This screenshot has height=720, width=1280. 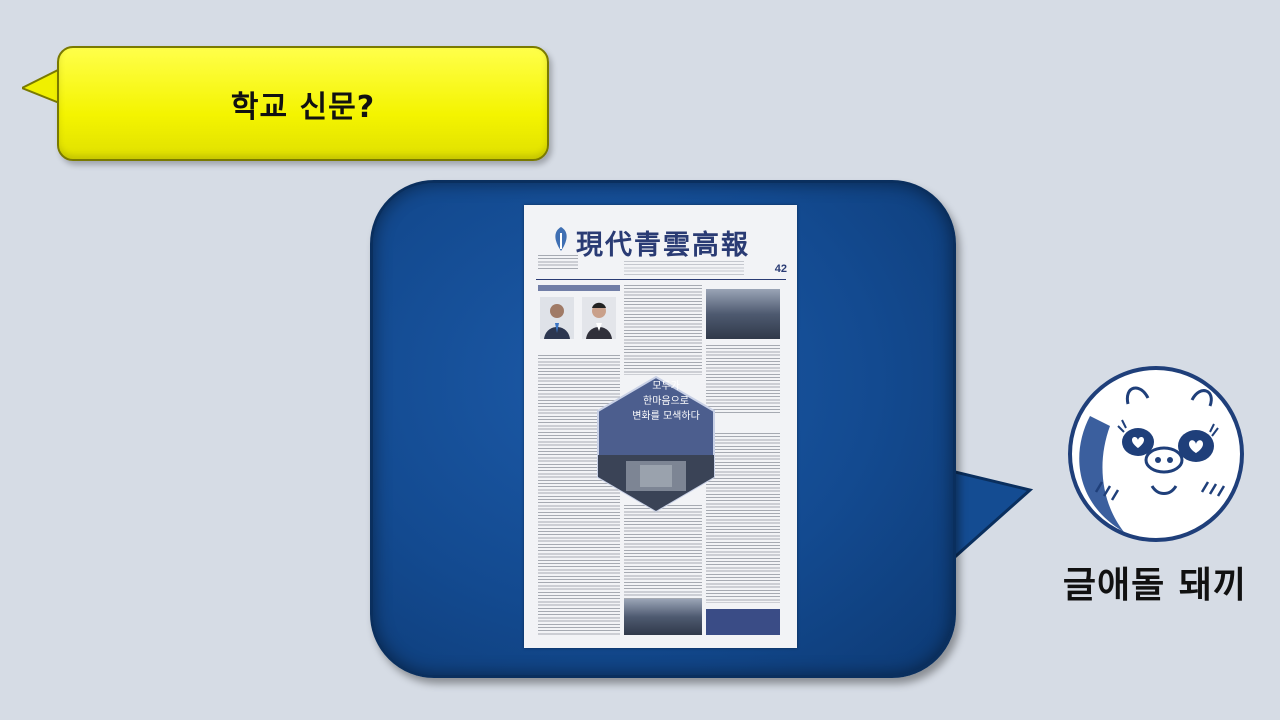 What do you see at coordinates (663, 617) in the screenshot?
I see `meeting-photo-bottom` at bounding box center [663, 617].